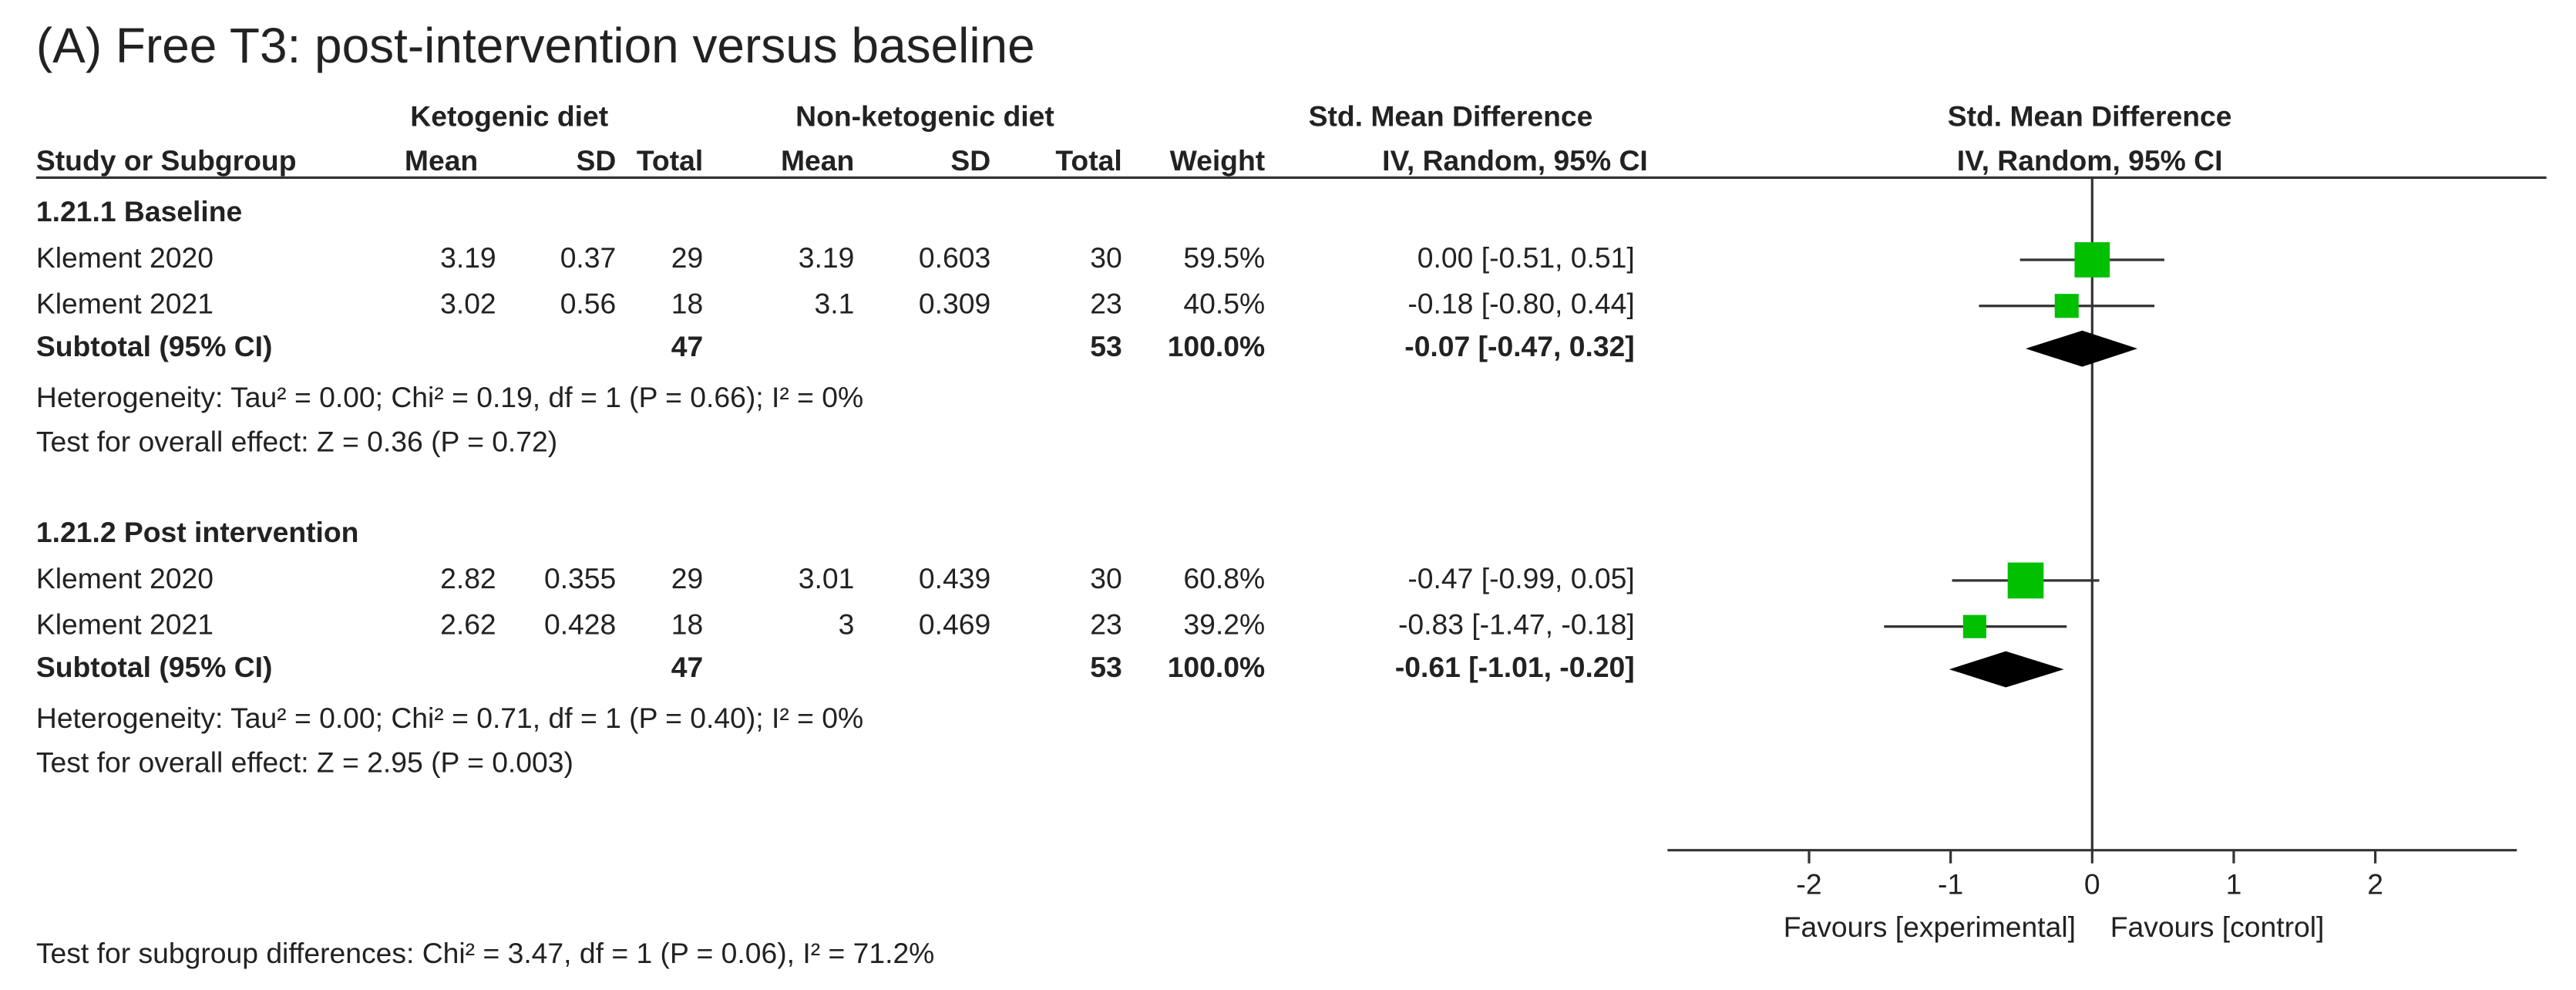 The height and width of the screenshot is (990, 2576). Describe the element at coordinates (588, 304) in the screenshot. I see `cell: 0.56` at that location.